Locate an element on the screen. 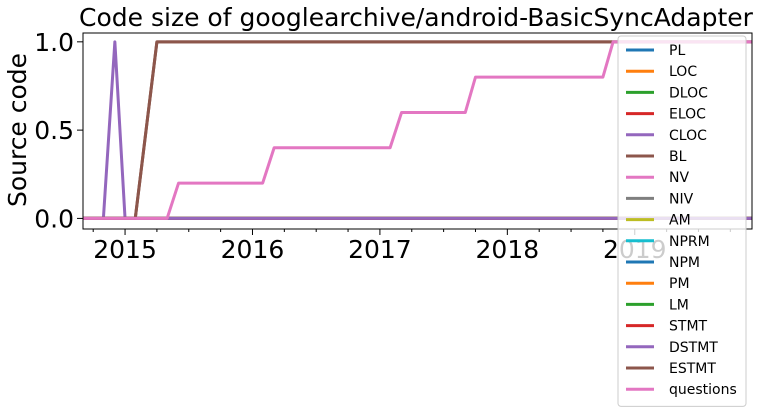  legend-label: BL is located at coordinates (678, 157).